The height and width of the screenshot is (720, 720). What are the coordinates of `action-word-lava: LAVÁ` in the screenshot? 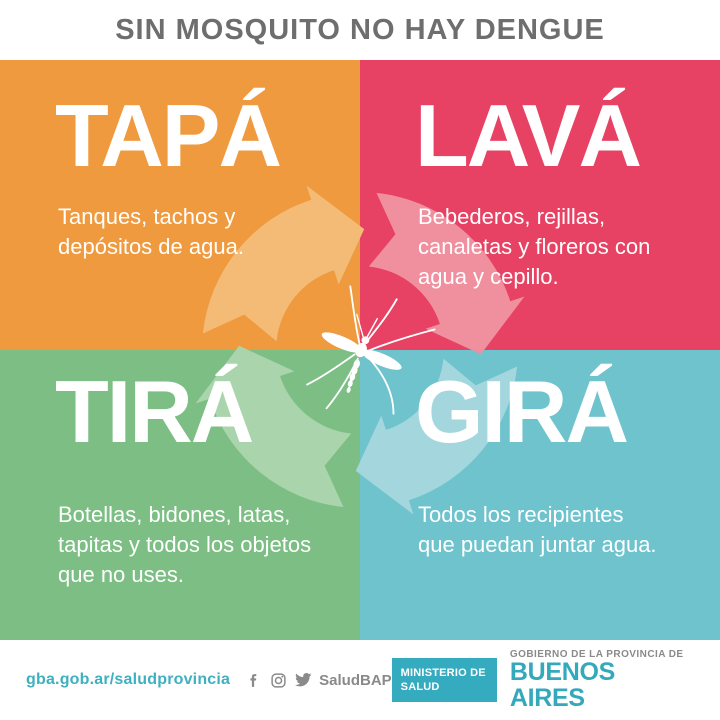 It's located at (528, 135).